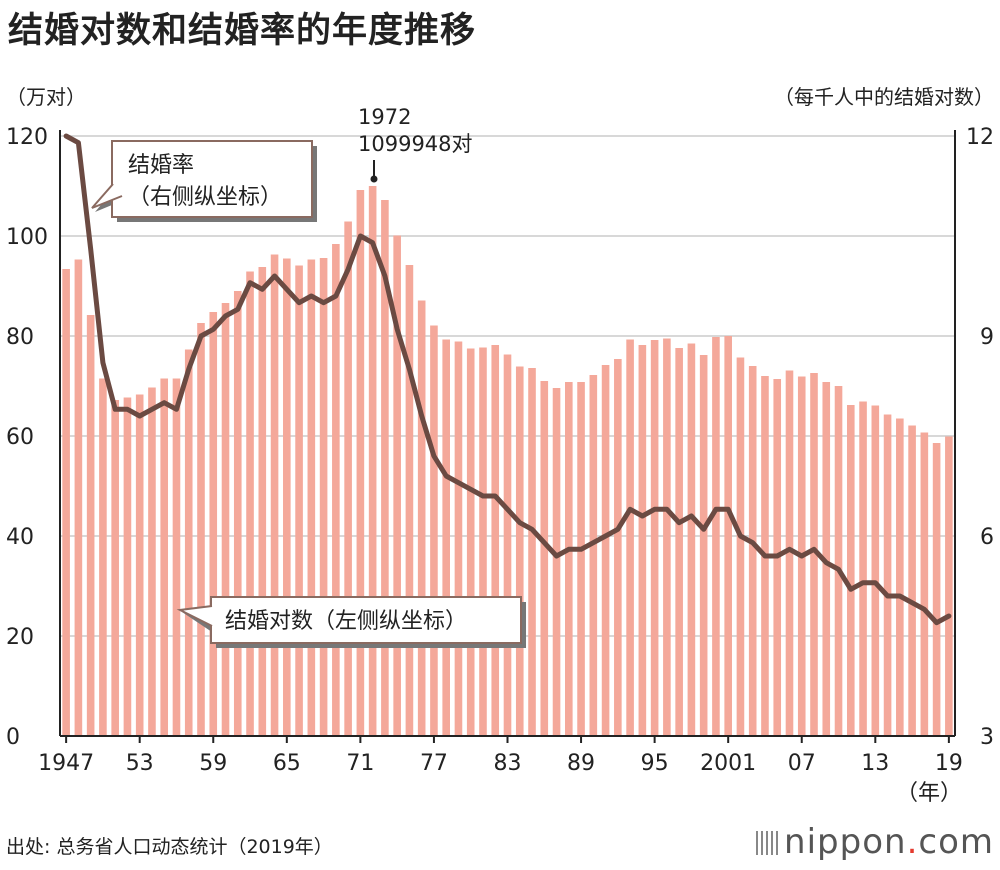 The image size is (1000, 870). What do you see at coordinates (875, 570) in the screenshot?
I see `bar-2013` at bounding box center [875, 570].